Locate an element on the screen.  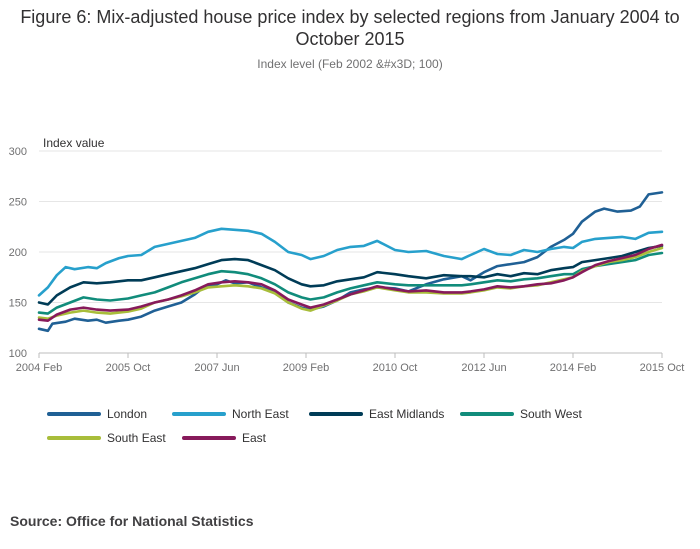
y-tick-label: 300 is located at coordinates (18, 152).